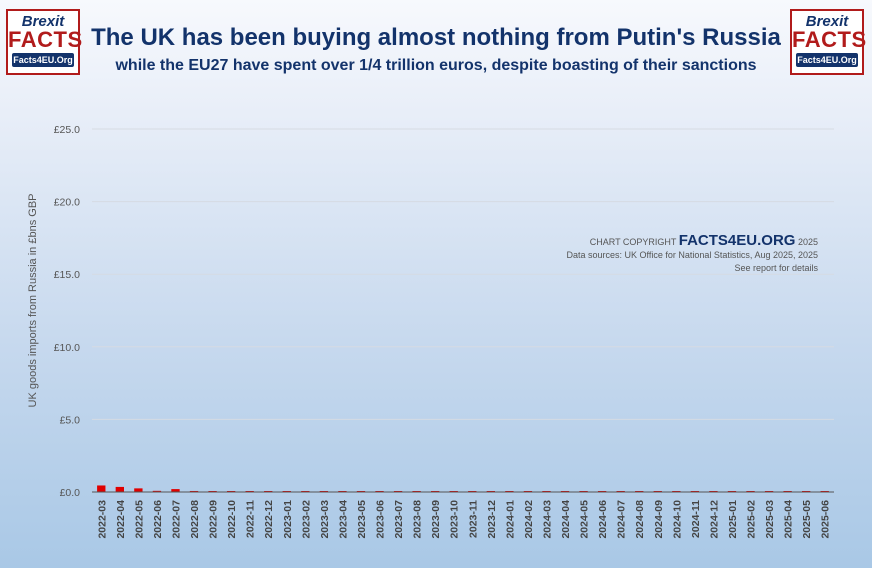  I want to click on x-tick-label: 2025-03, so click(770, 519).